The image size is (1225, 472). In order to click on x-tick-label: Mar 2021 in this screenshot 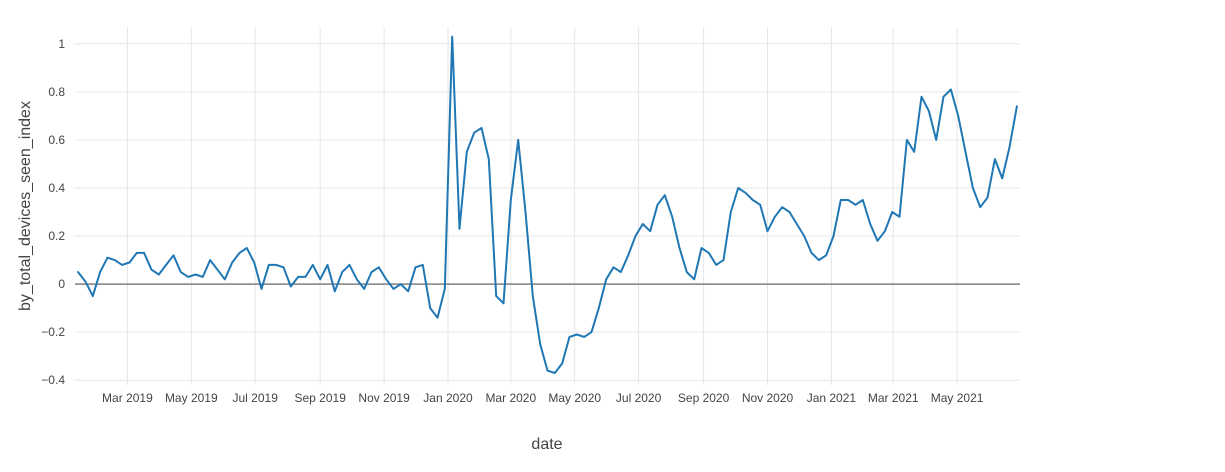, I will do `click(893, 398)`.